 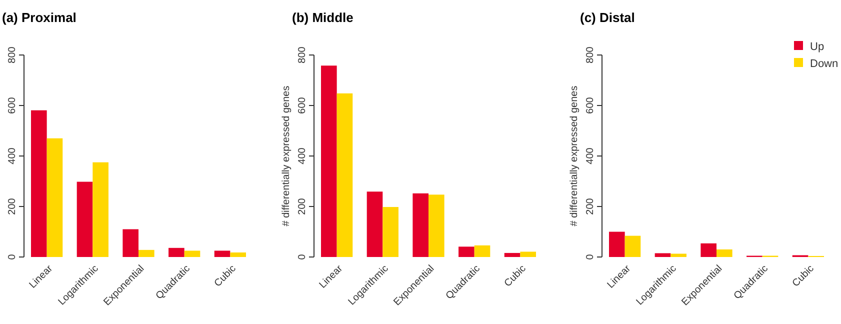 What do you see at coordinates (323, 17) in the screenshot?
I see `chart-title: (b) Middle` at bounding box center [323, 17].